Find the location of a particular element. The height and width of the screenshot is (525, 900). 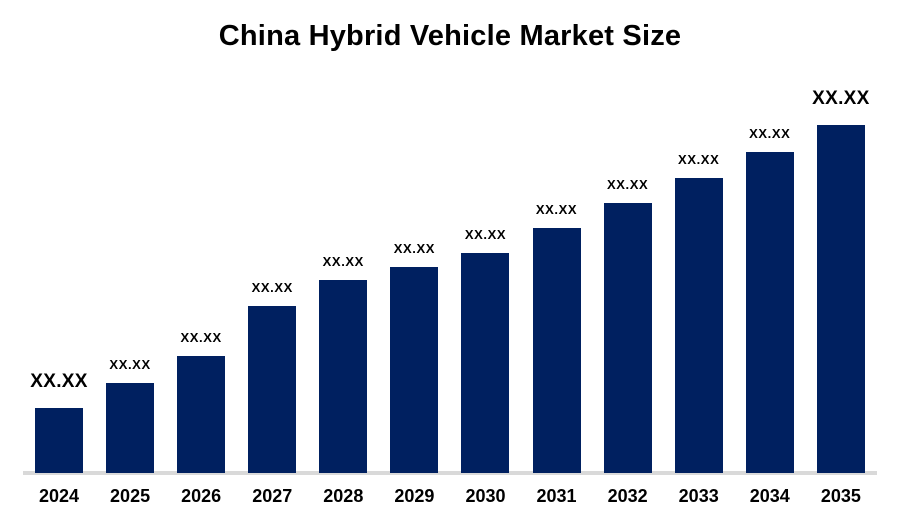

x-axis-line is located at coordinates (450, 473).